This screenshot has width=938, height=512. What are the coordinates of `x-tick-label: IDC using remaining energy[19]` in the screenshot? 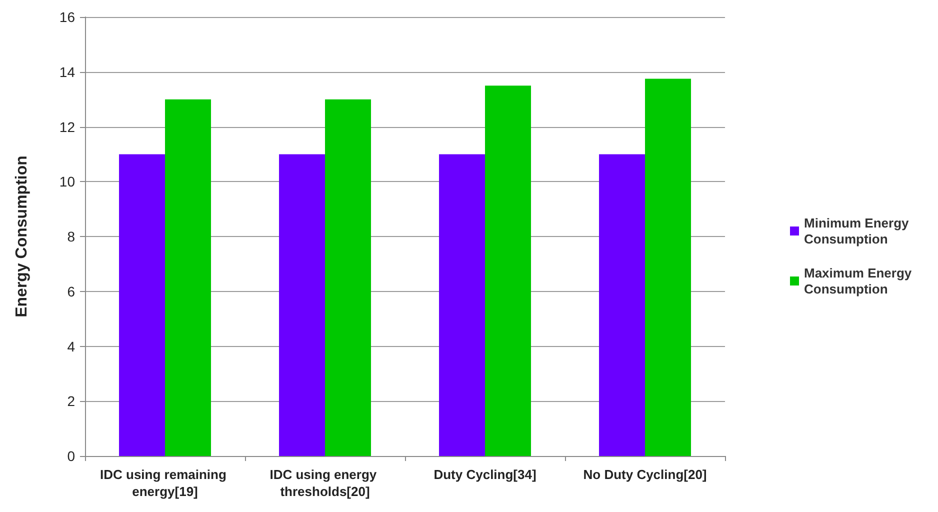 It's located at (165, 483).